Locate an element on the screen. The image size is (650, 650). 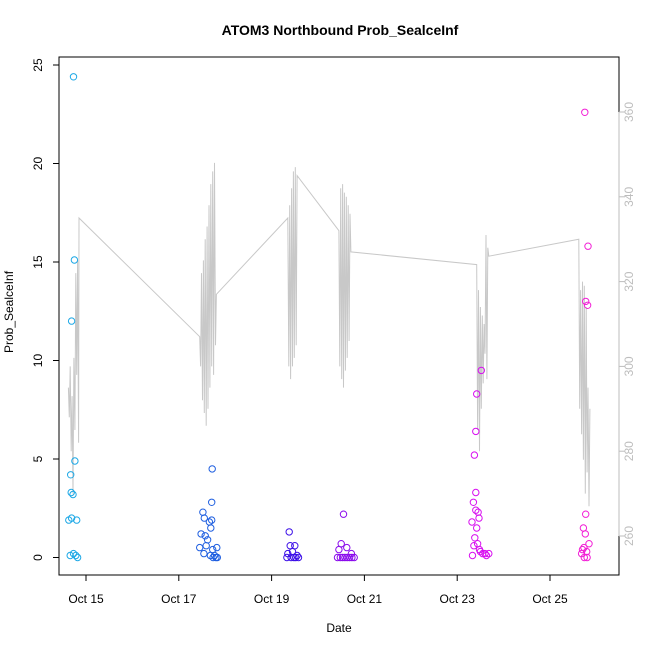
x-tick-label: Oct 19 is located at coordinates (272, 599).